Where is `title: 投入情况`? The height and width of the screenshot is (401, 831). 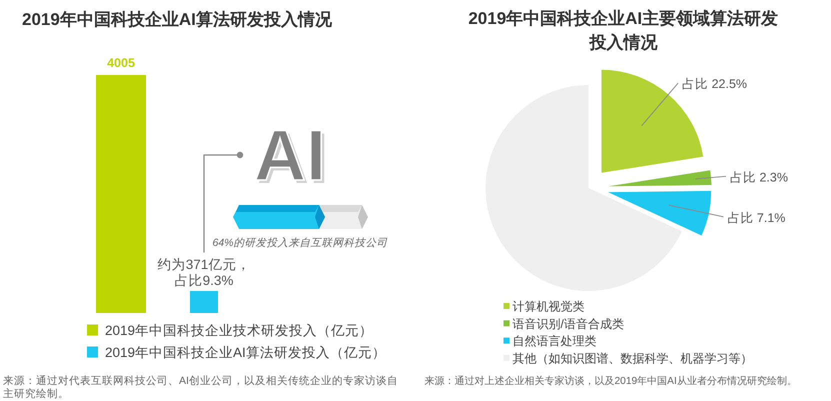
title: 投入情况 is located at coordinates (623, 42).